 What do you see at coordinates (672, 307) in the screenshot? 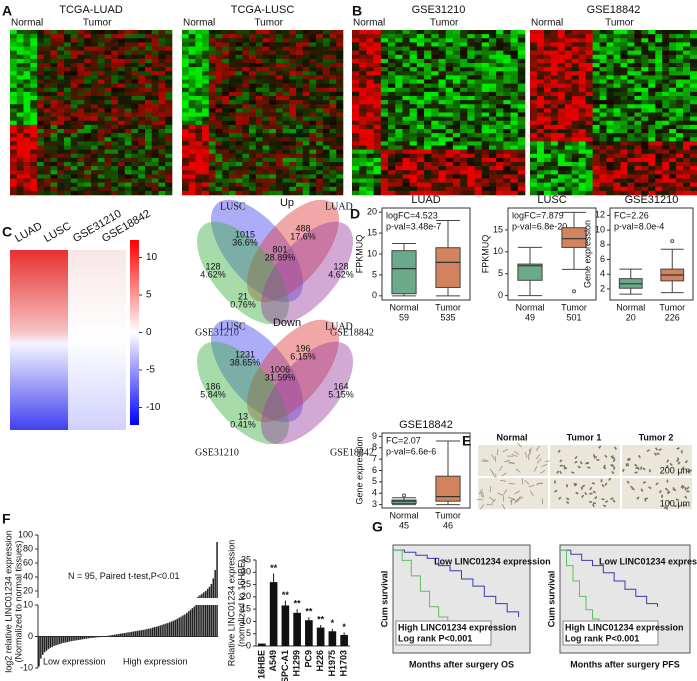
I see `x-tick-label: Tumor` at bounding box center [672, 307].